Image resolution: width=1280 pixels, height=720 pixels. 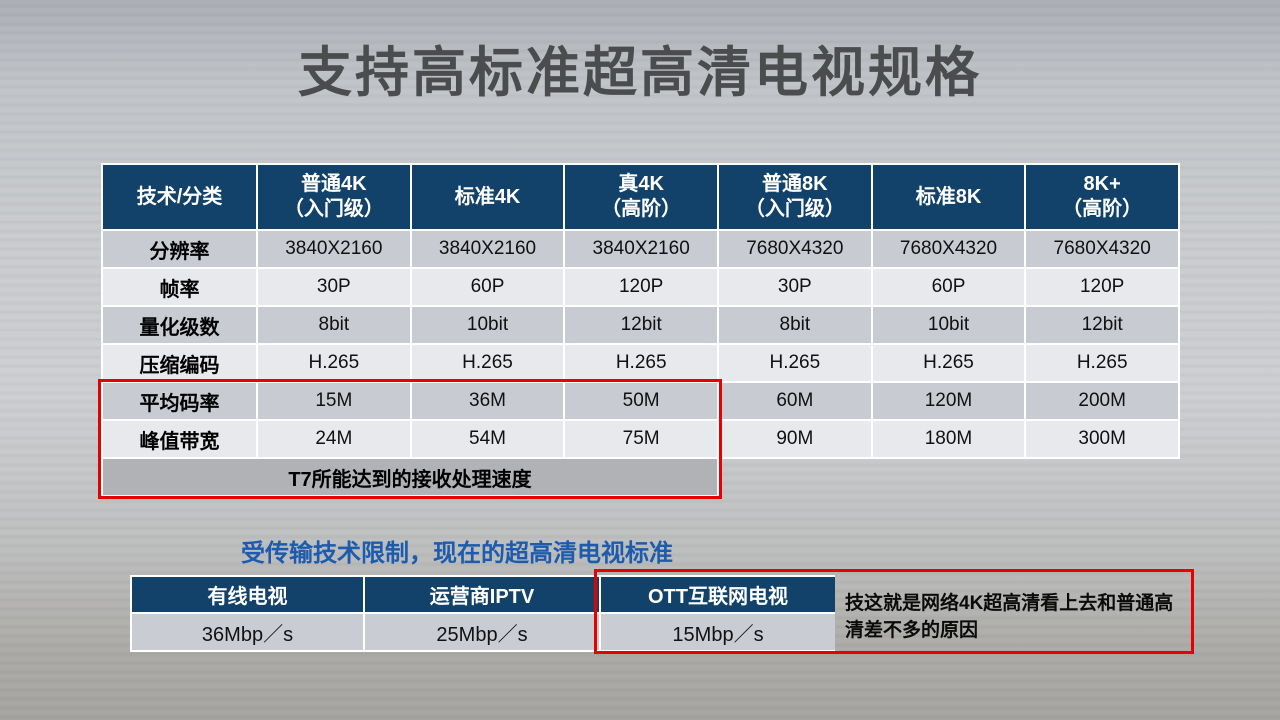 I want to click on spec-cell: 50M, so click(x=641, y=401).